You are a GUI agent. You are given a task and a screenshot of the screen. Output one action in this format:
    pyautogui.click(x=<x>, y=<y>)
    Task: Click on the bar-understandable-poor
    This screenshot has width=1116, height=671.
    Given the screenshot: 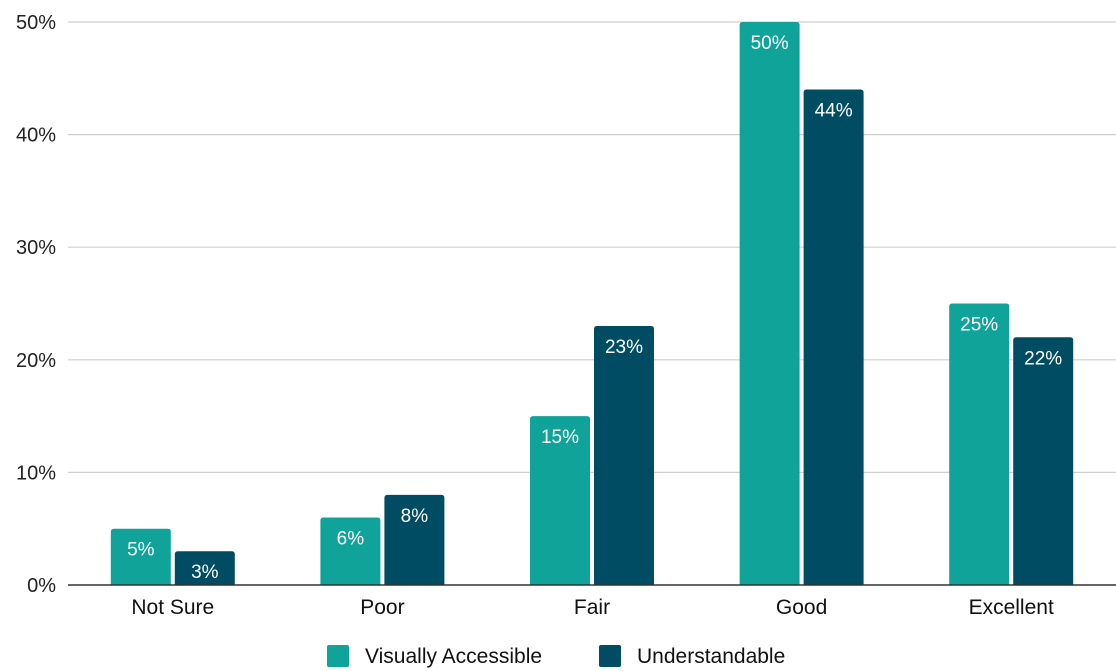 What is the action you would take?
    pyautogui.click(x=414, y=539)
    